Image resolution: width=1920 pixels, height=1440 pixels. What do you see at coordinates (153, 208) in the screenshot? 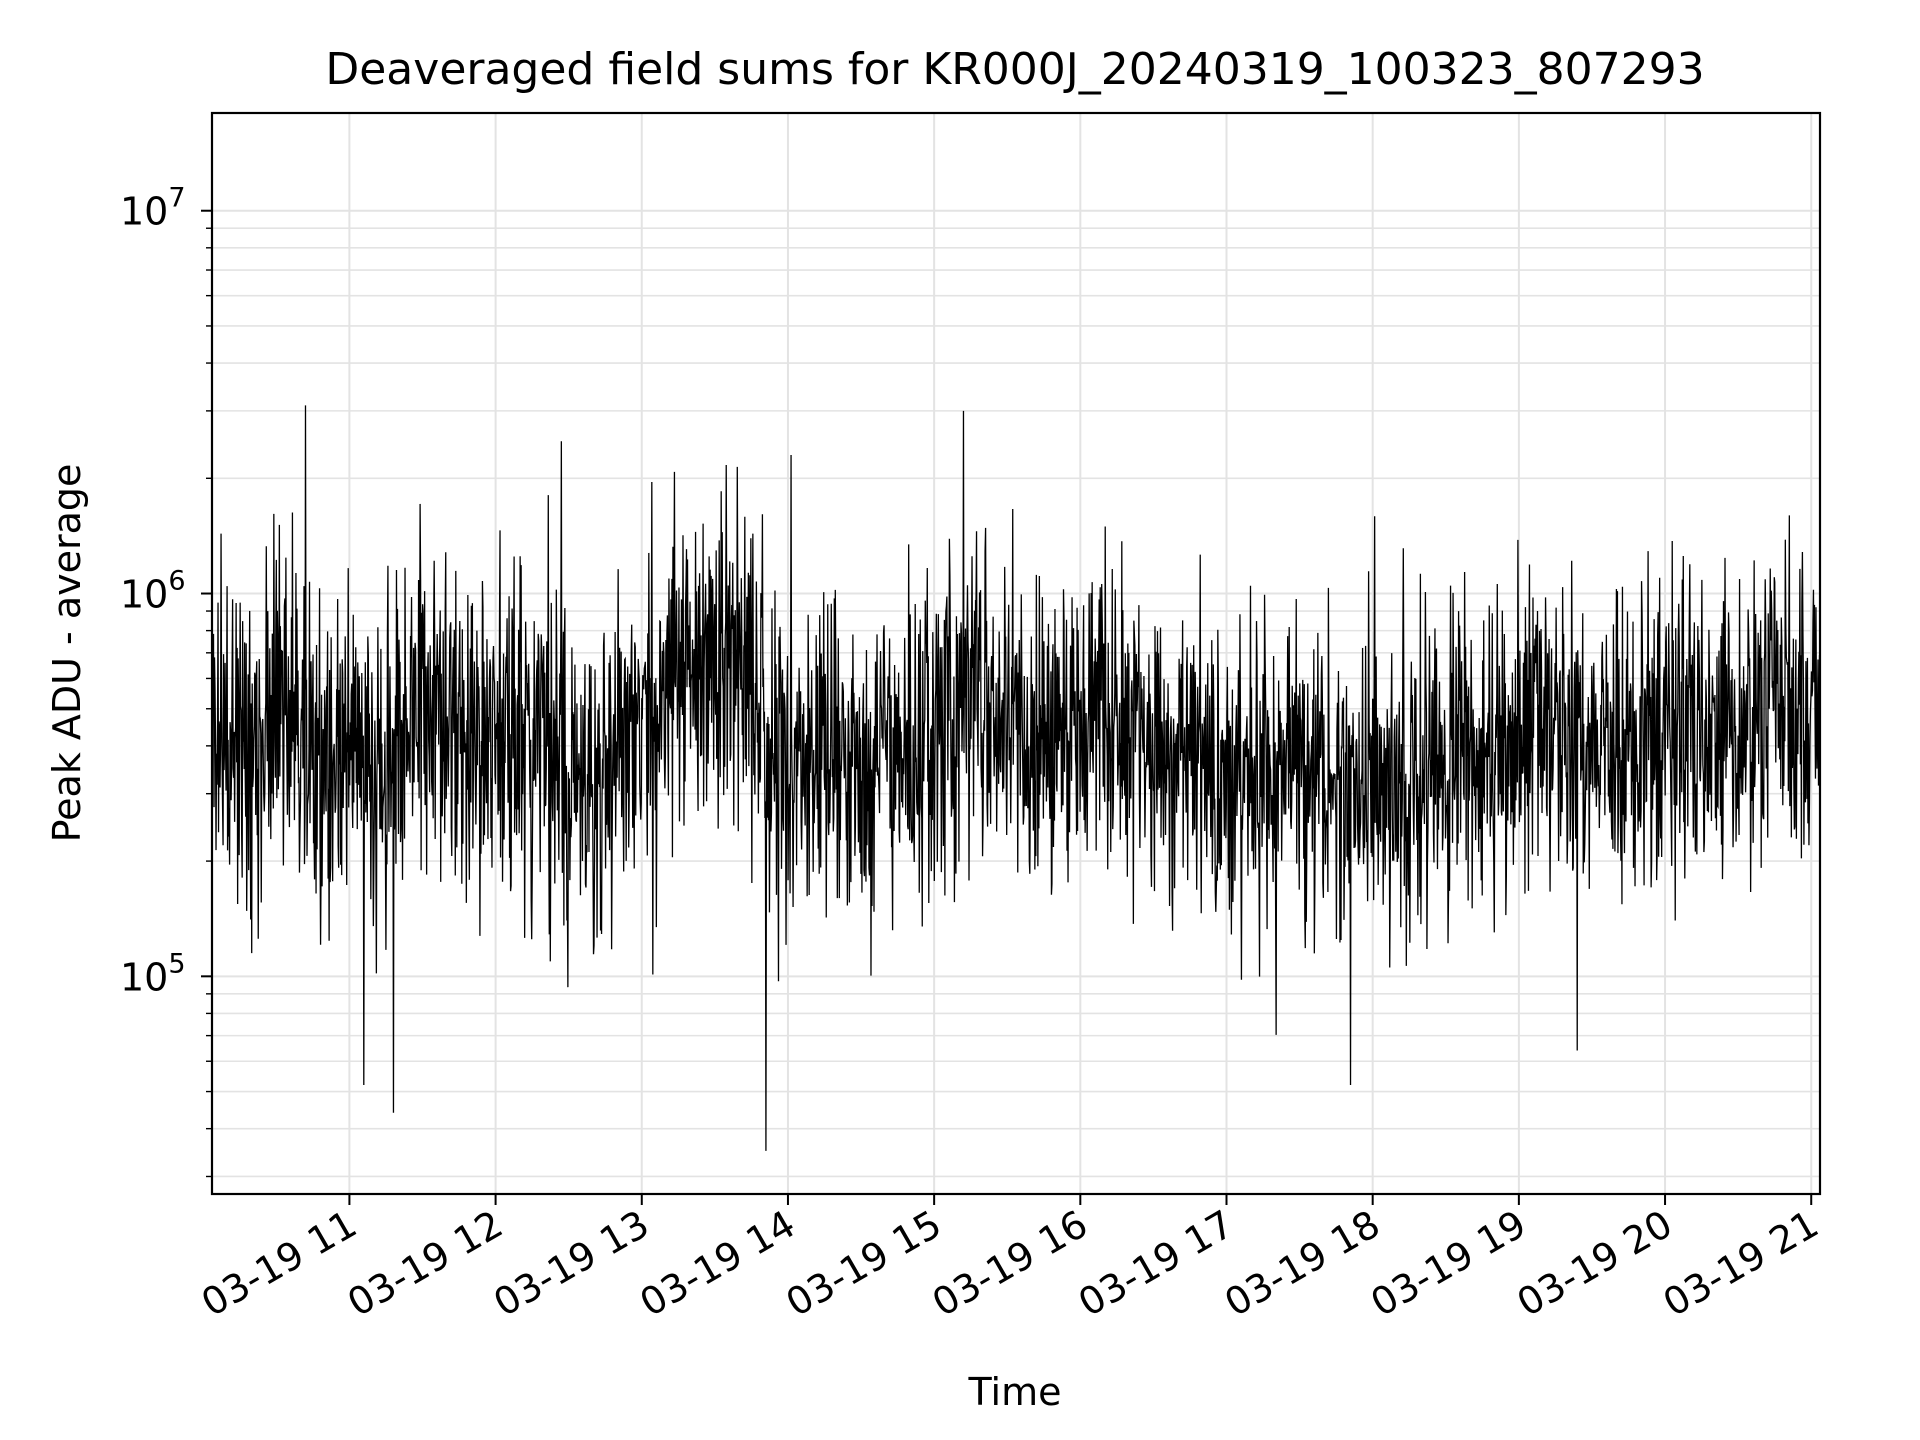
I see `y-tick-label: 10⁷` at bounding box center [153, 208].